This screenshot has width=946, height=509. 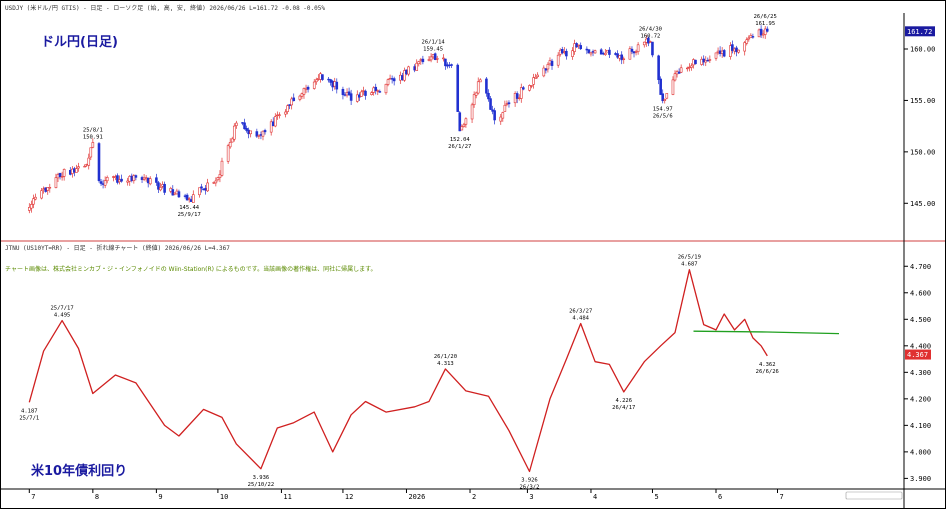 I want to click on x-tick-label: 11, so click(x=287, y=497).